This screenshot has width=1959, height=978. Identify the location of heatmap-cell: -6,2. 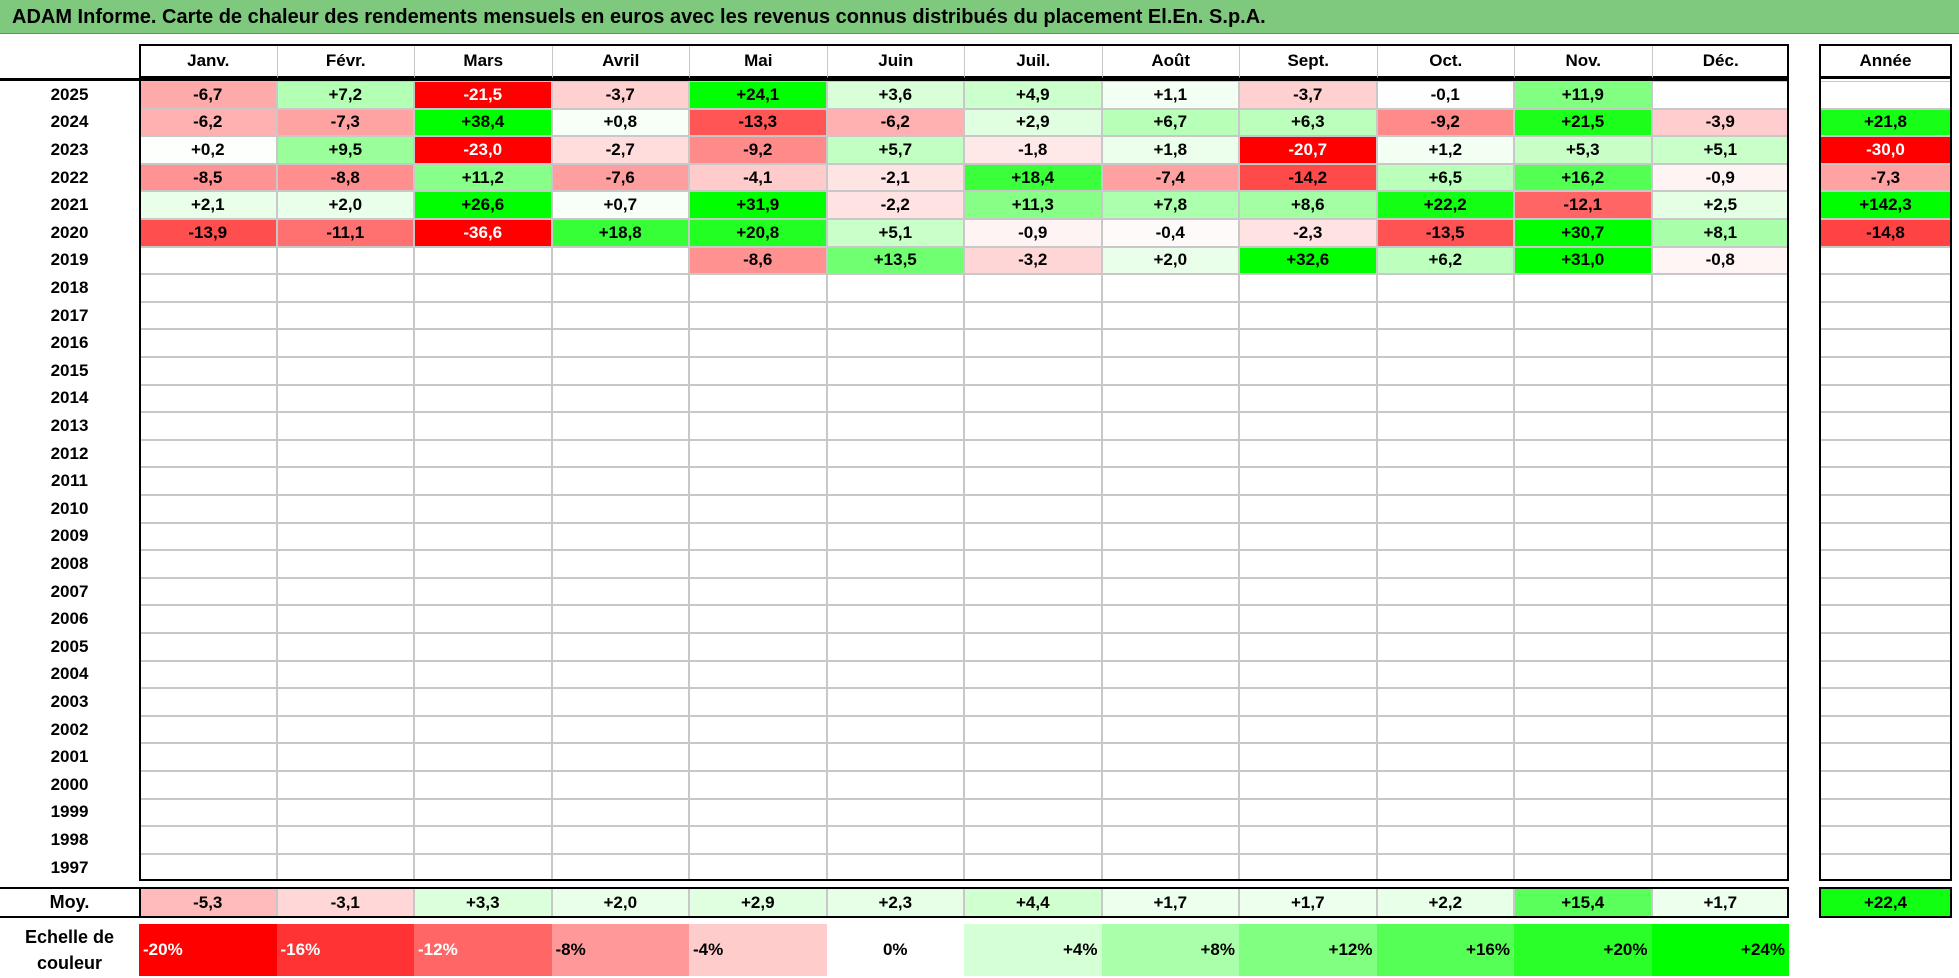
(895, 122).